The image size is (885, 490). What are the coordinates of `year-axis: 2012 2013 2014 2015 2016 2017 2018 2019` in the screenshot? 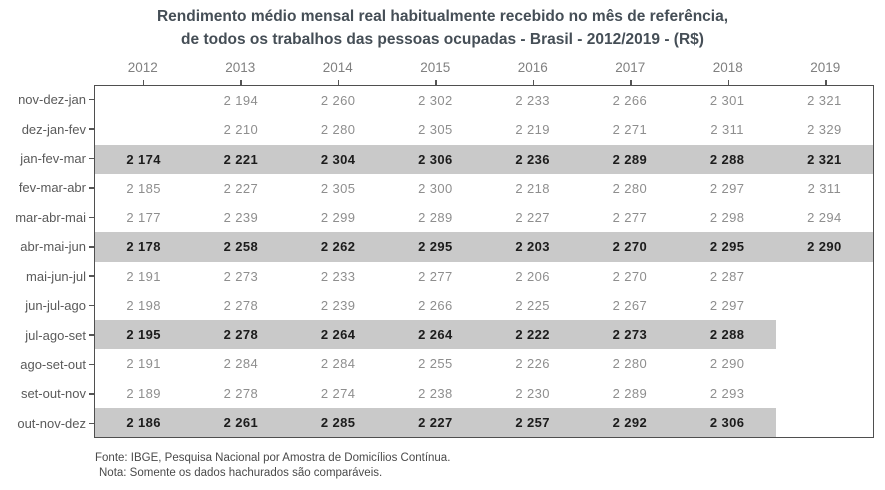 It's located at (484, 72).